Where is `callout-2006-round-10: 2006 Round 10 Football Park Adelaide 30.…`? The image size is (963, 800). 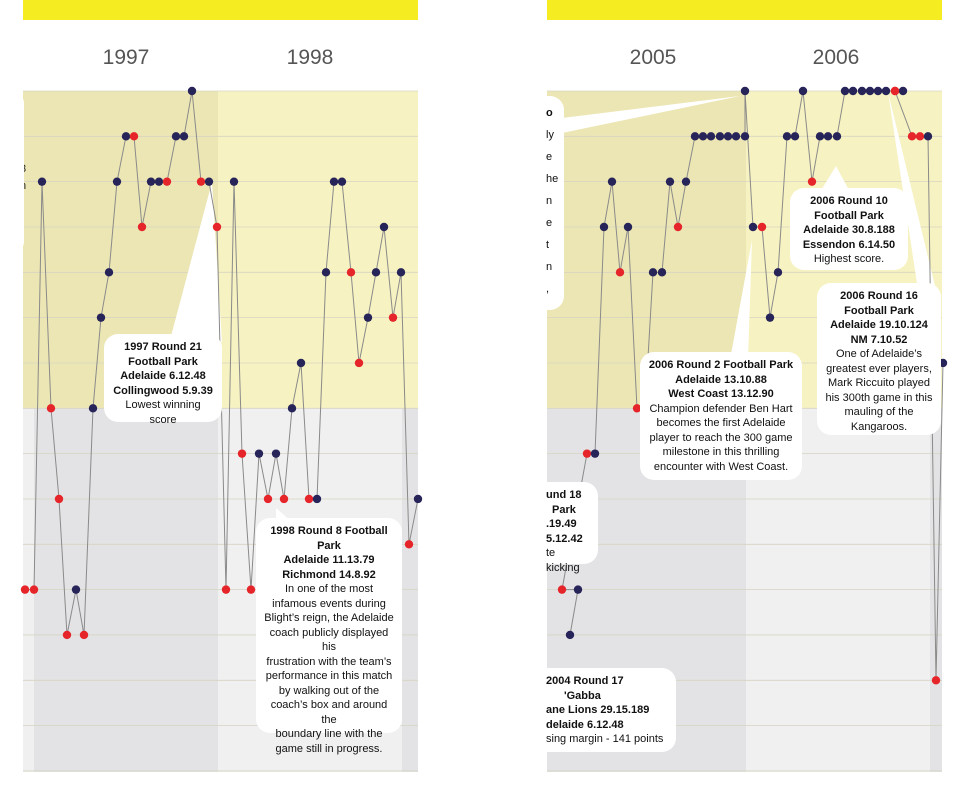 callout-2006-round-10: 2006 Round 10 Football Park Adelaide 30.… is located at coordinates (849, 229).